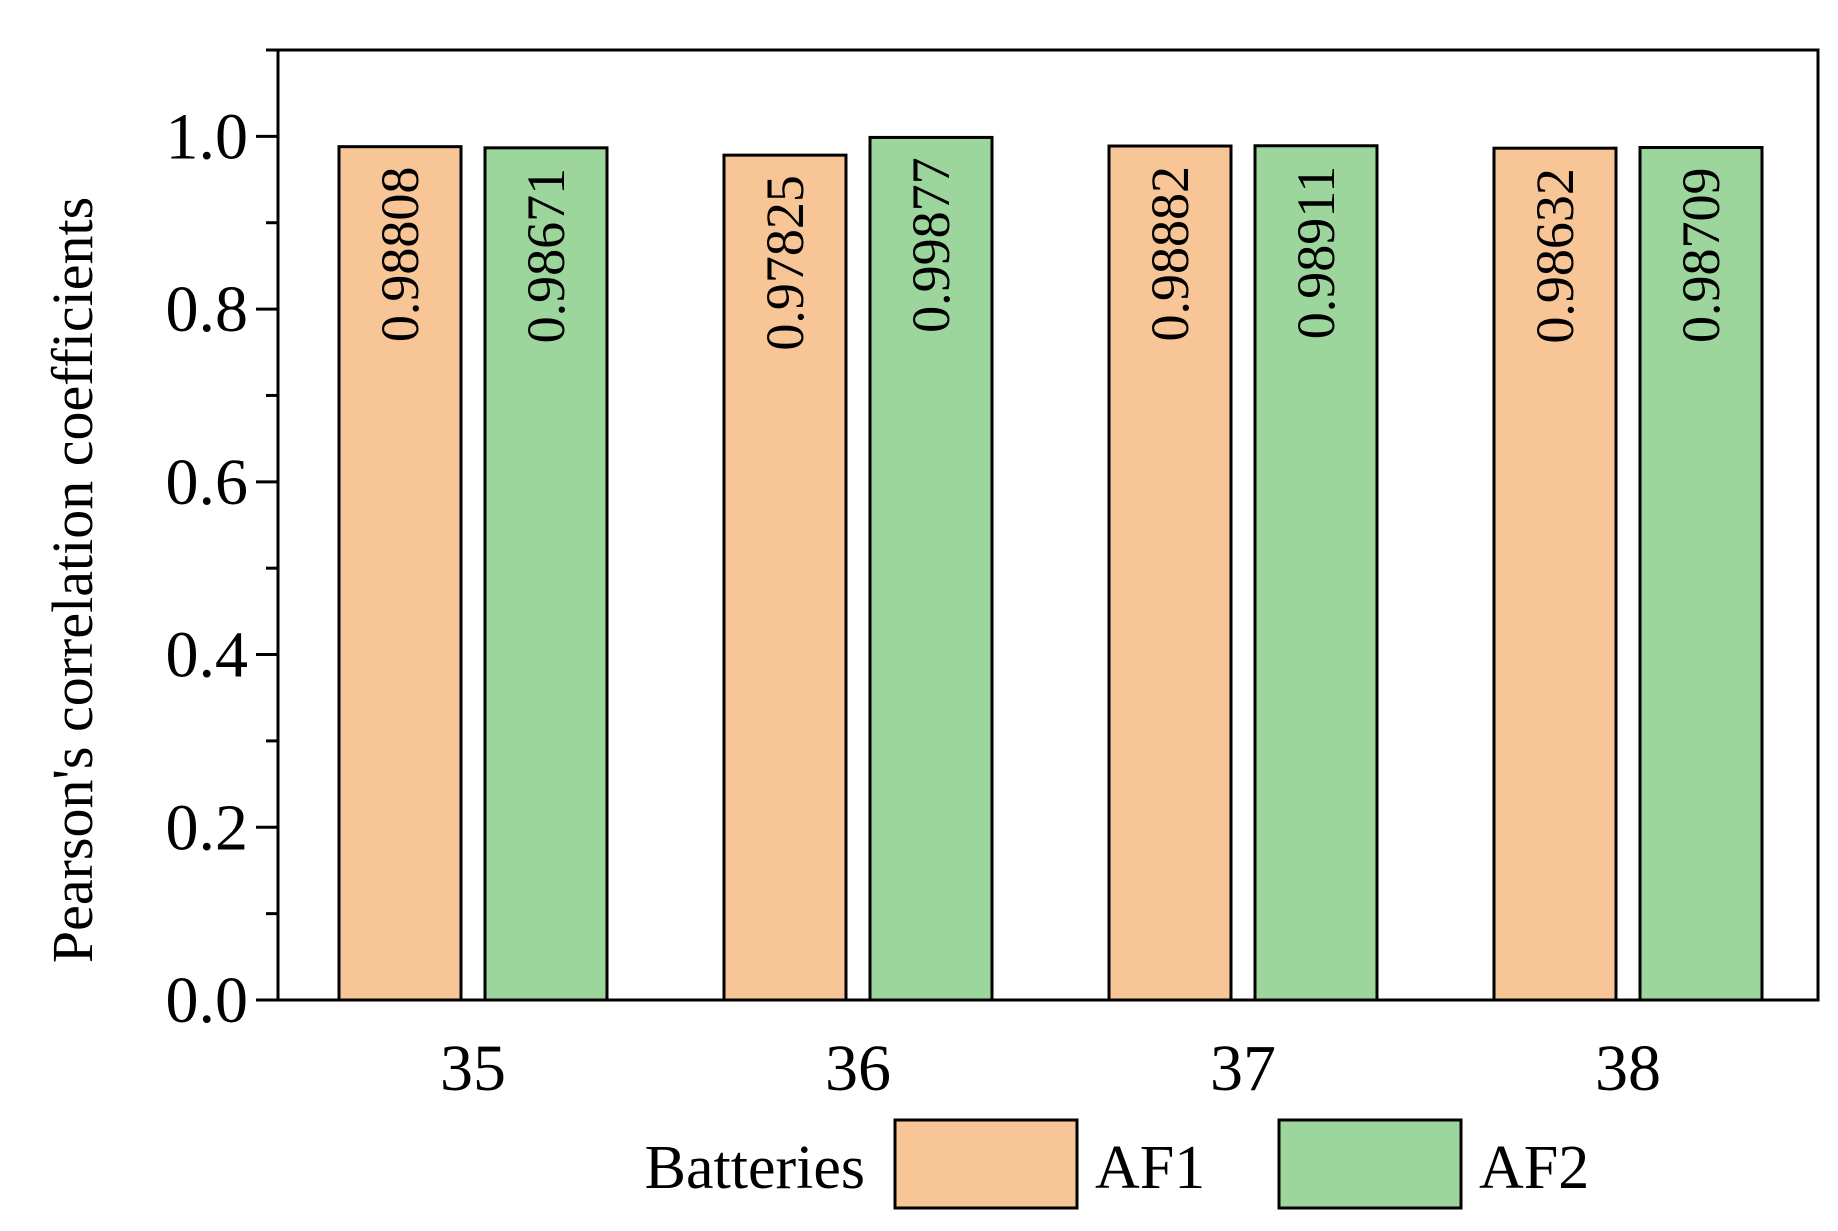  What do you see at coordinates (1050, 1068) in the screenshot?
I see `x-axis: 35 36 37 38` at bounding box center [1050, 1068].